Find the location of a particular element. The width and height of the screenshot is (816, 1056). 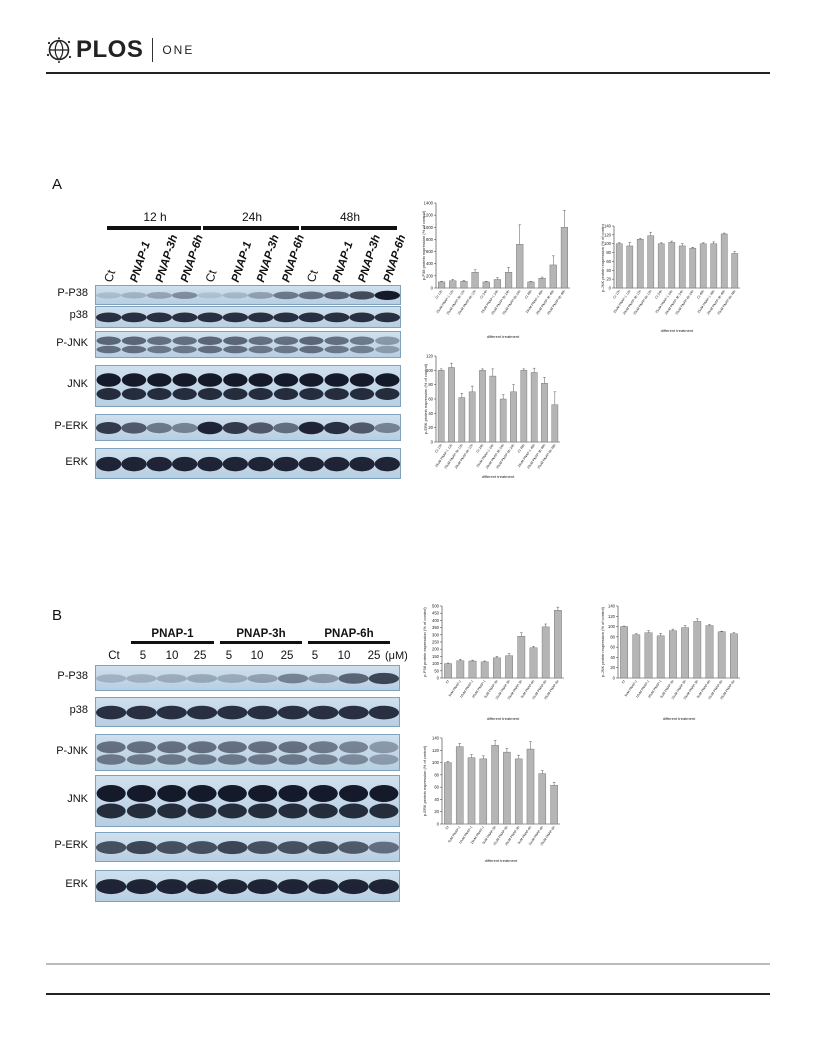

chart-0-ytick-4: 800 is located at coordinates (430, 239).